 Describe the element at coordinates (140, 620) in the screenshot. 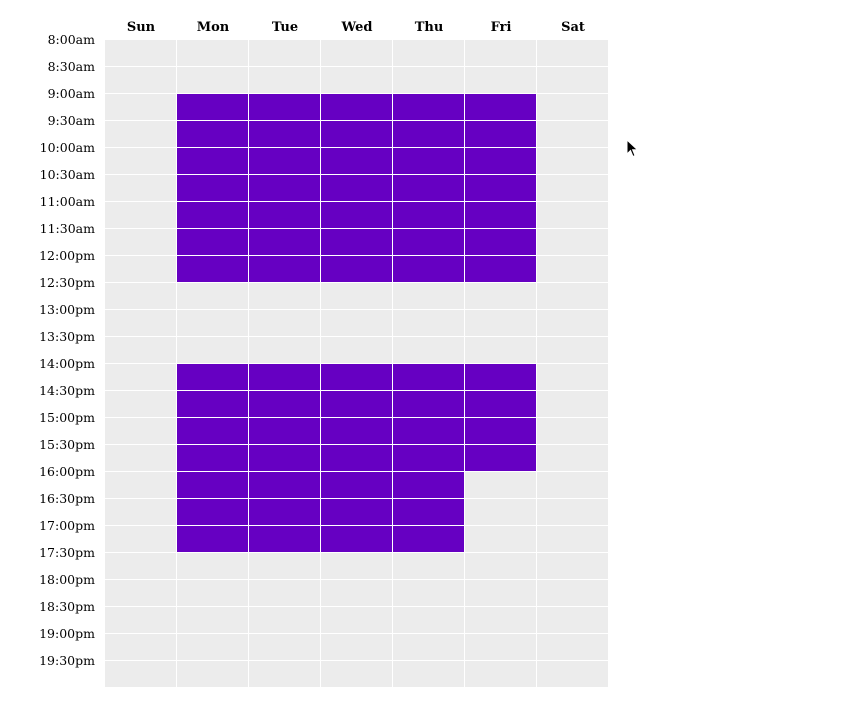

I see `time-slot-sun-1830pm` at that location.